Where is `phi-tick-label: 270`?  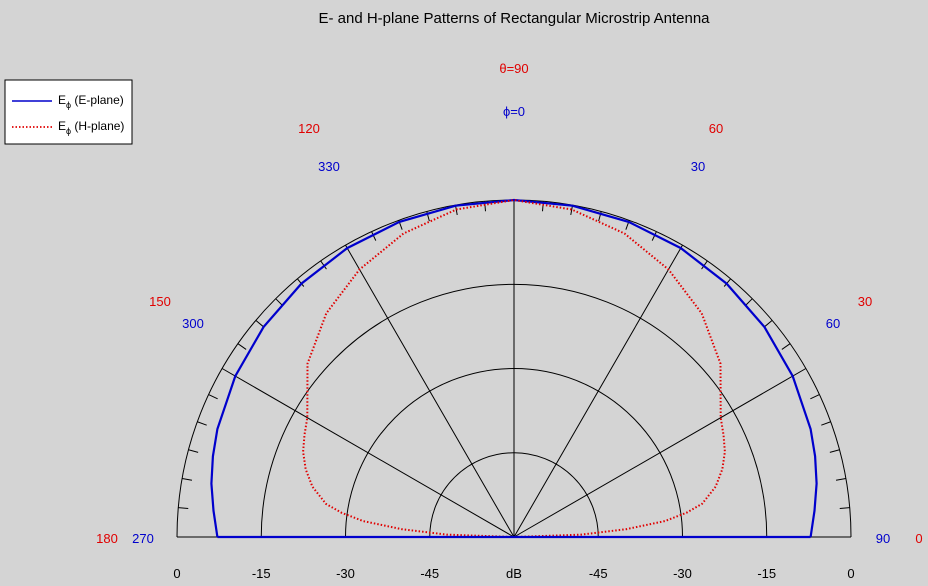
phi-tick-label: 270 is located at coordinates (143, 538).